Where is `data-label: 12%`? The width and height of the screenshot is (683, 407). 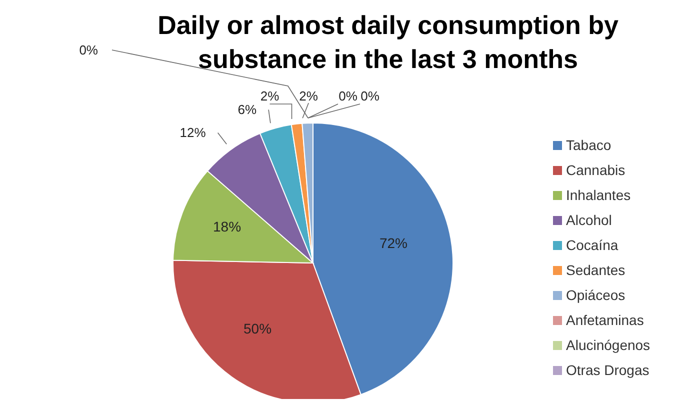
data-label: 12% is located at coordinates (193, 132).